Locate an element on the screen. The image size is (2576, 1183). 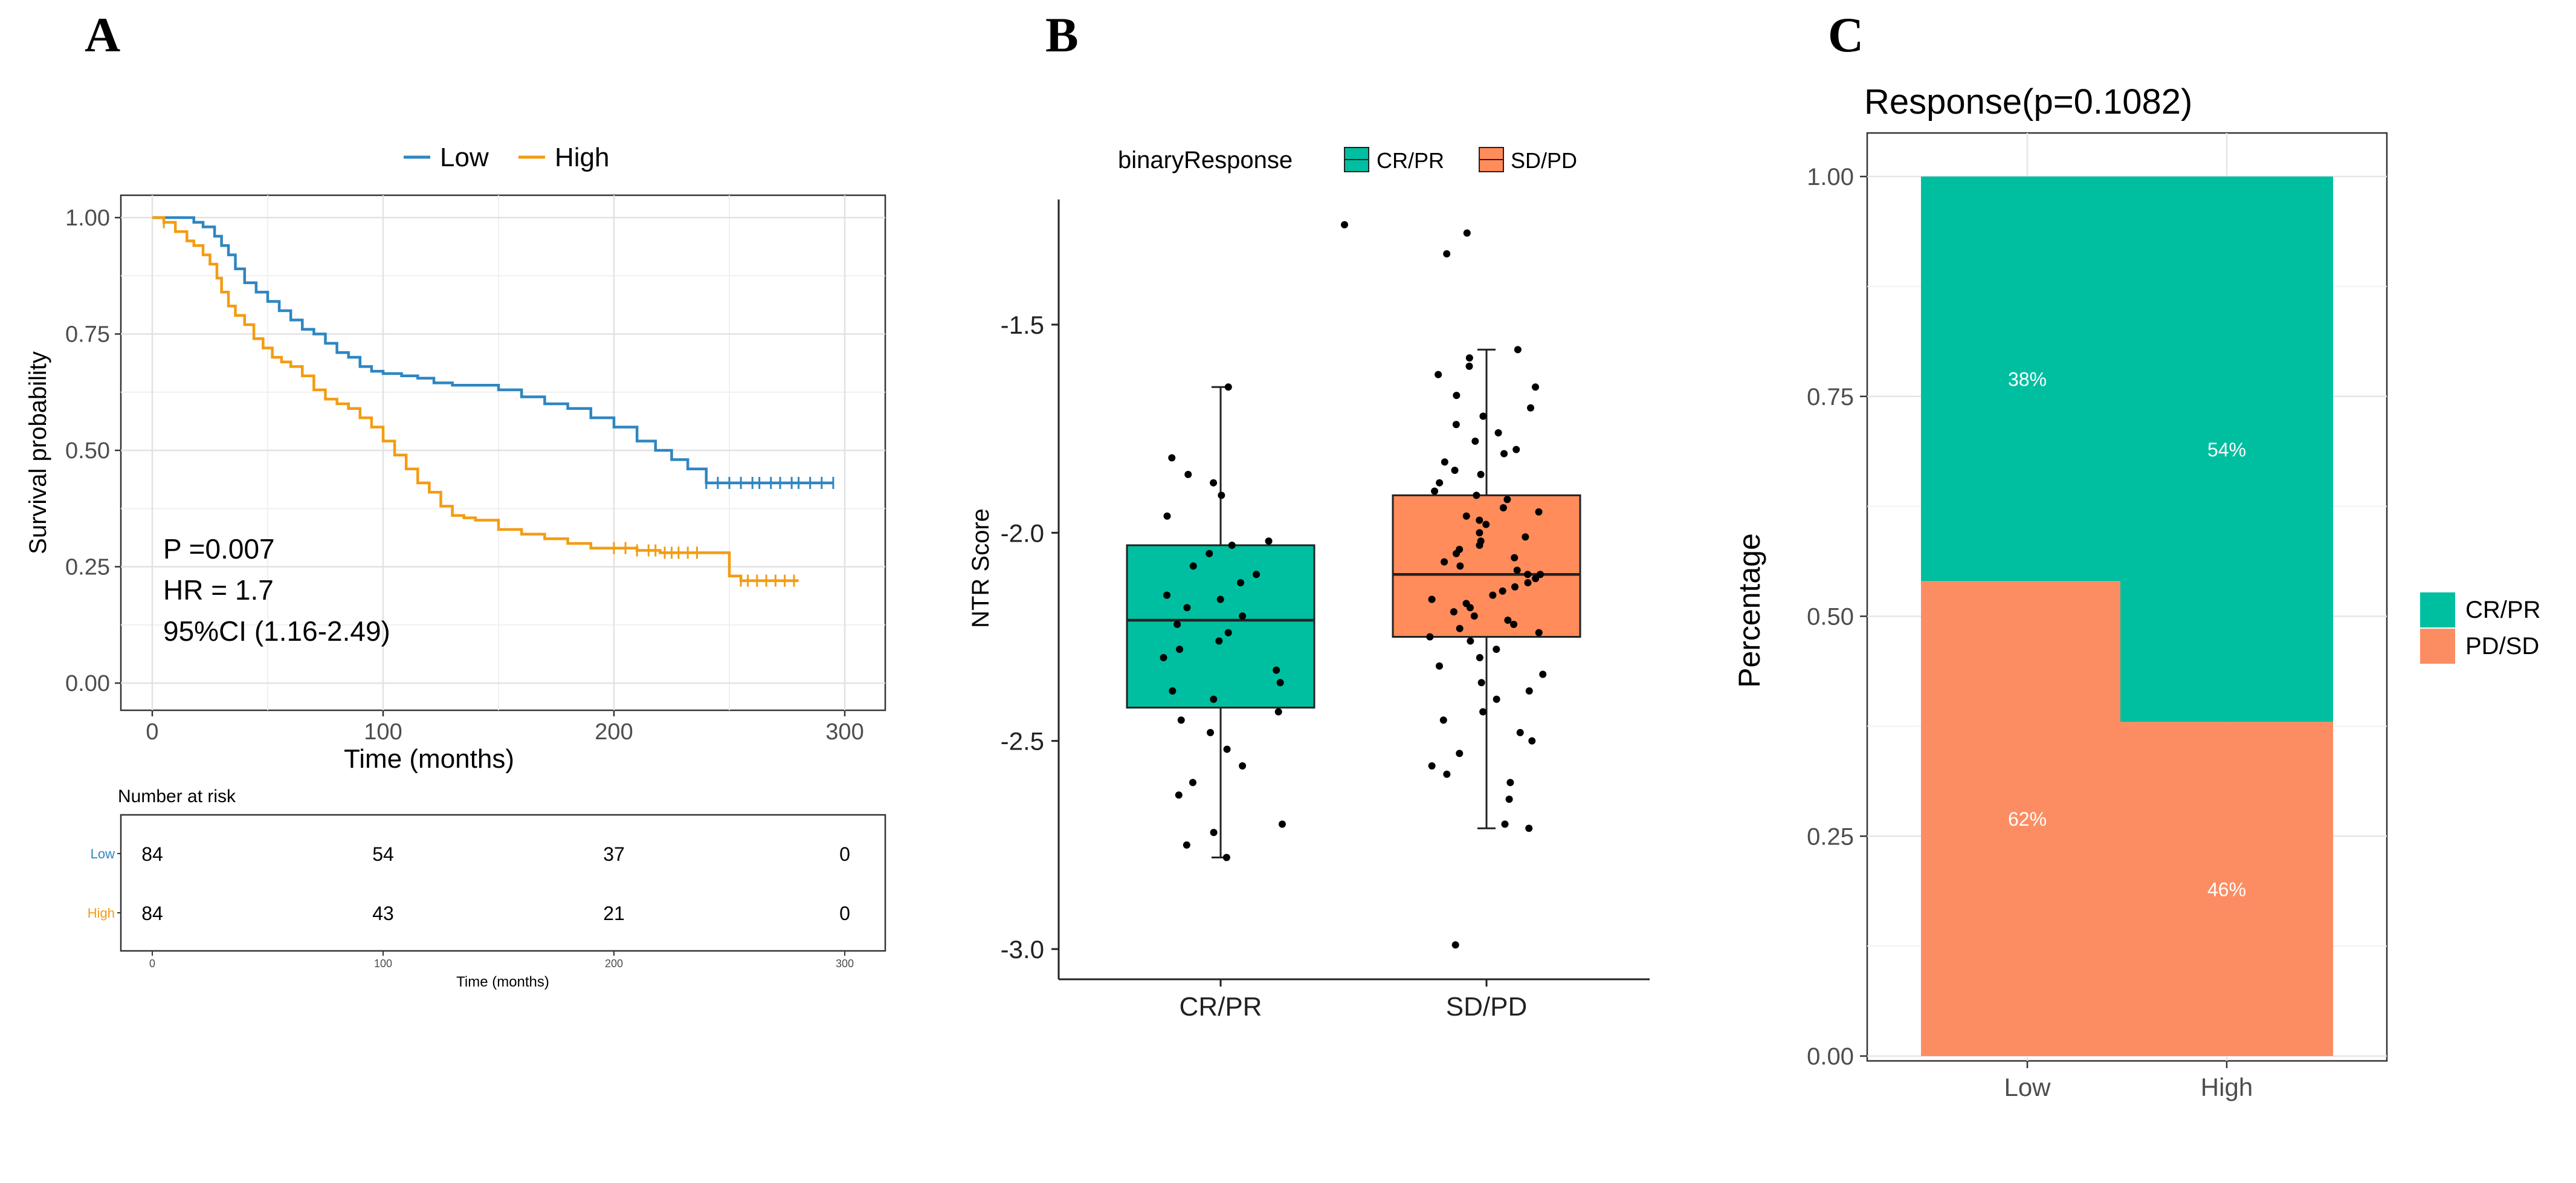
box-ylabel: NTR Score is located at coordinates (981, 568).